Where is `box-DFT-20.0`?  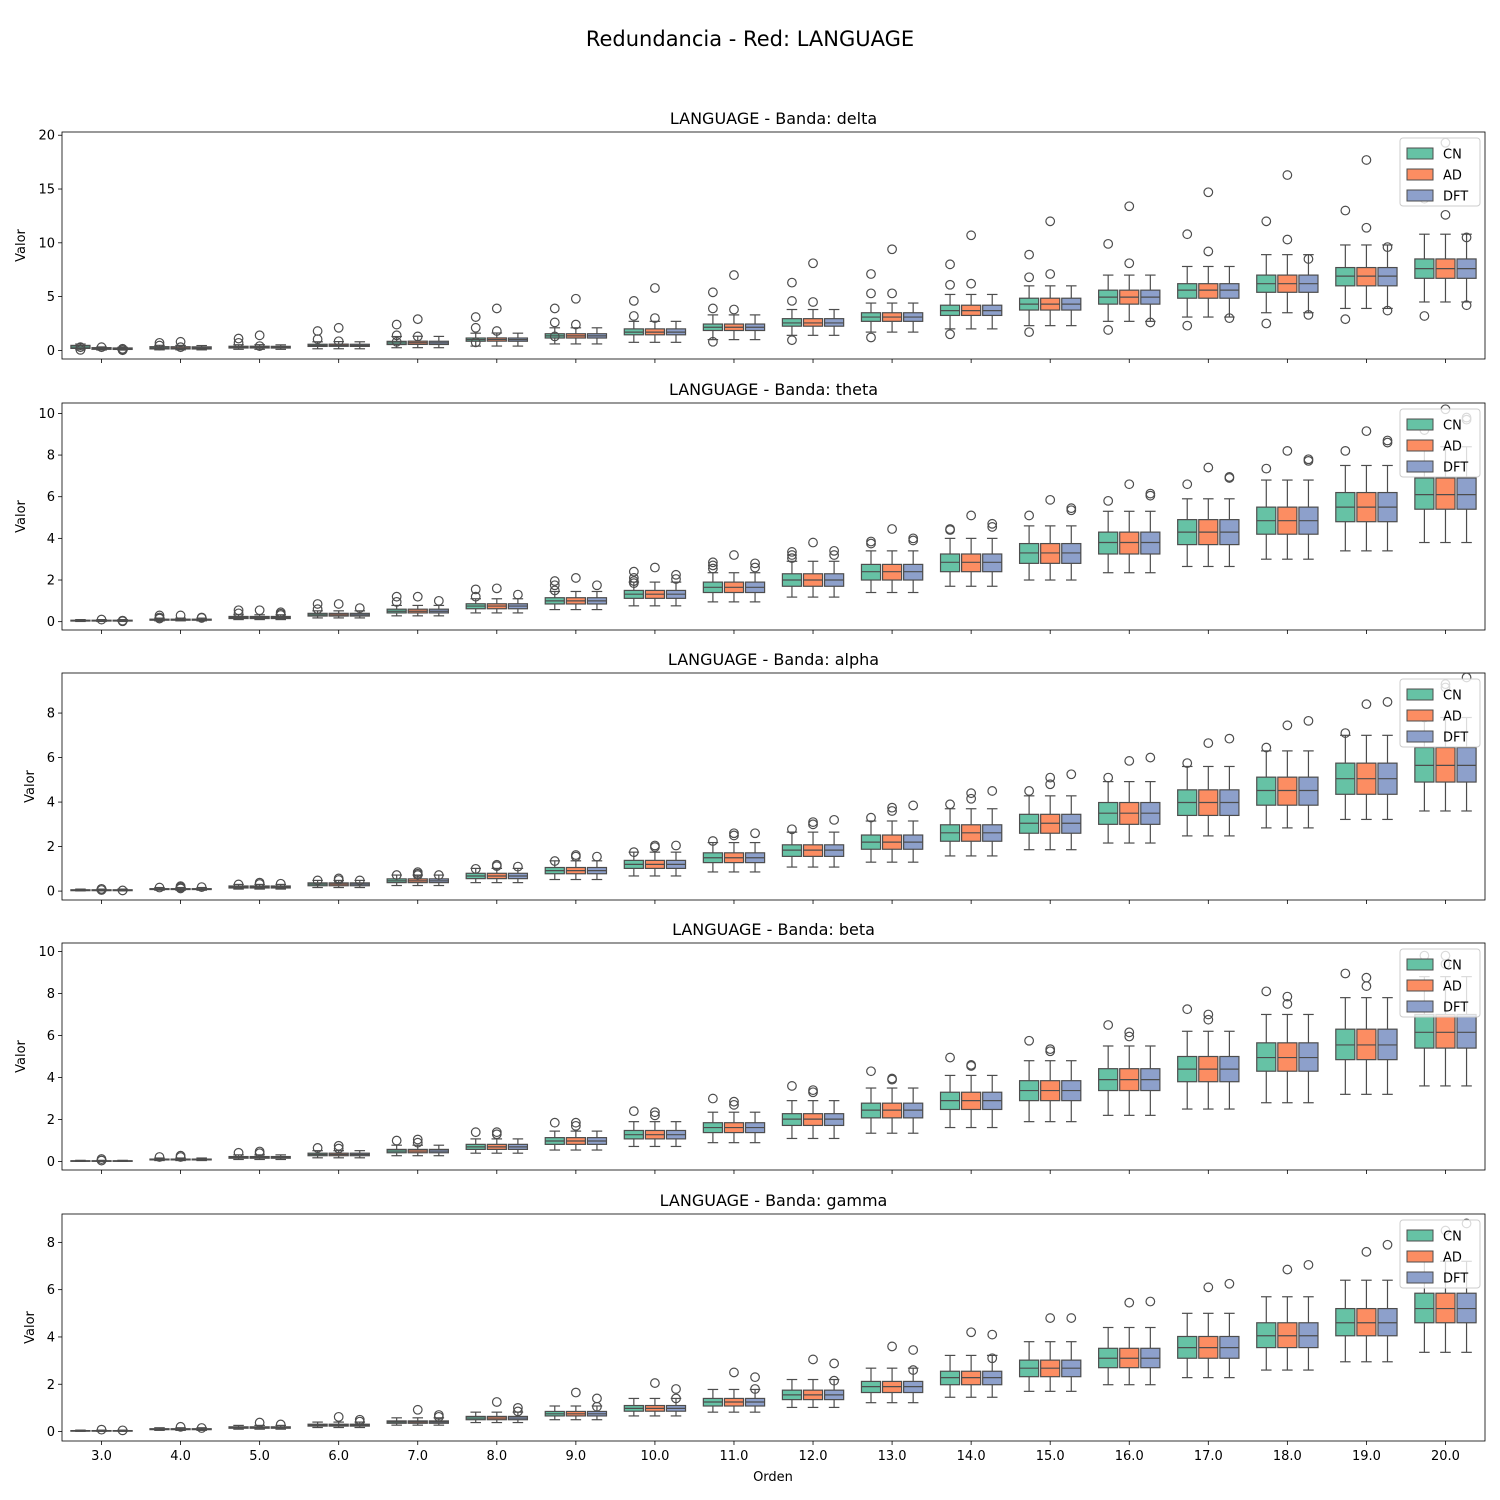 box-DFT-20.0 is located at coordinates (1466, 271).